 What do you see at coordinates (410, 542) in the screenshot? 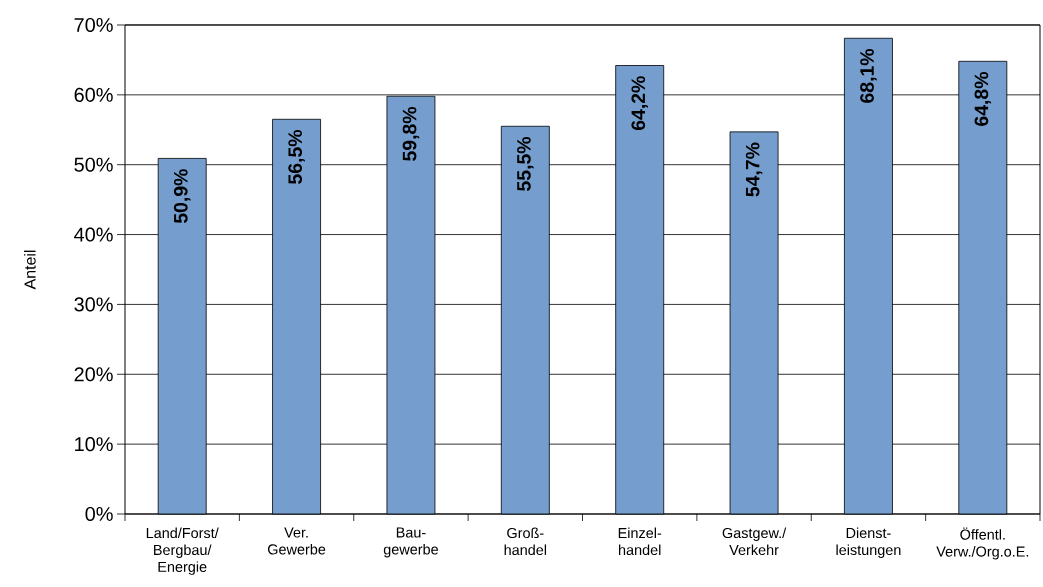
I see `x-tick-label: Bau- gewerbe` at bounding box center [410, 542].